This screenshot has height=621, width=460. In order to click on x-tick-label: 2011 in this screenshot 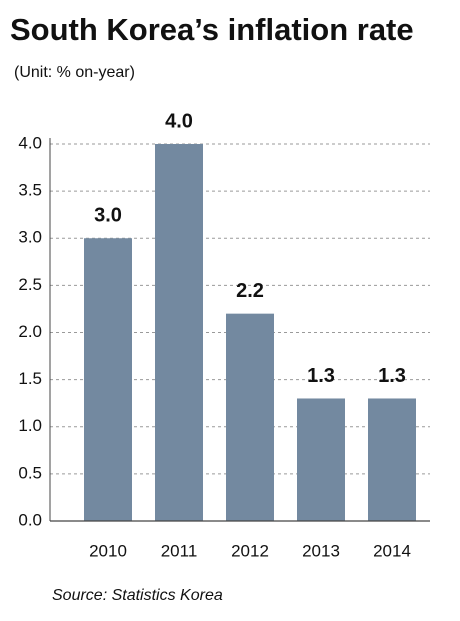, I will do `click(179, 550)`.